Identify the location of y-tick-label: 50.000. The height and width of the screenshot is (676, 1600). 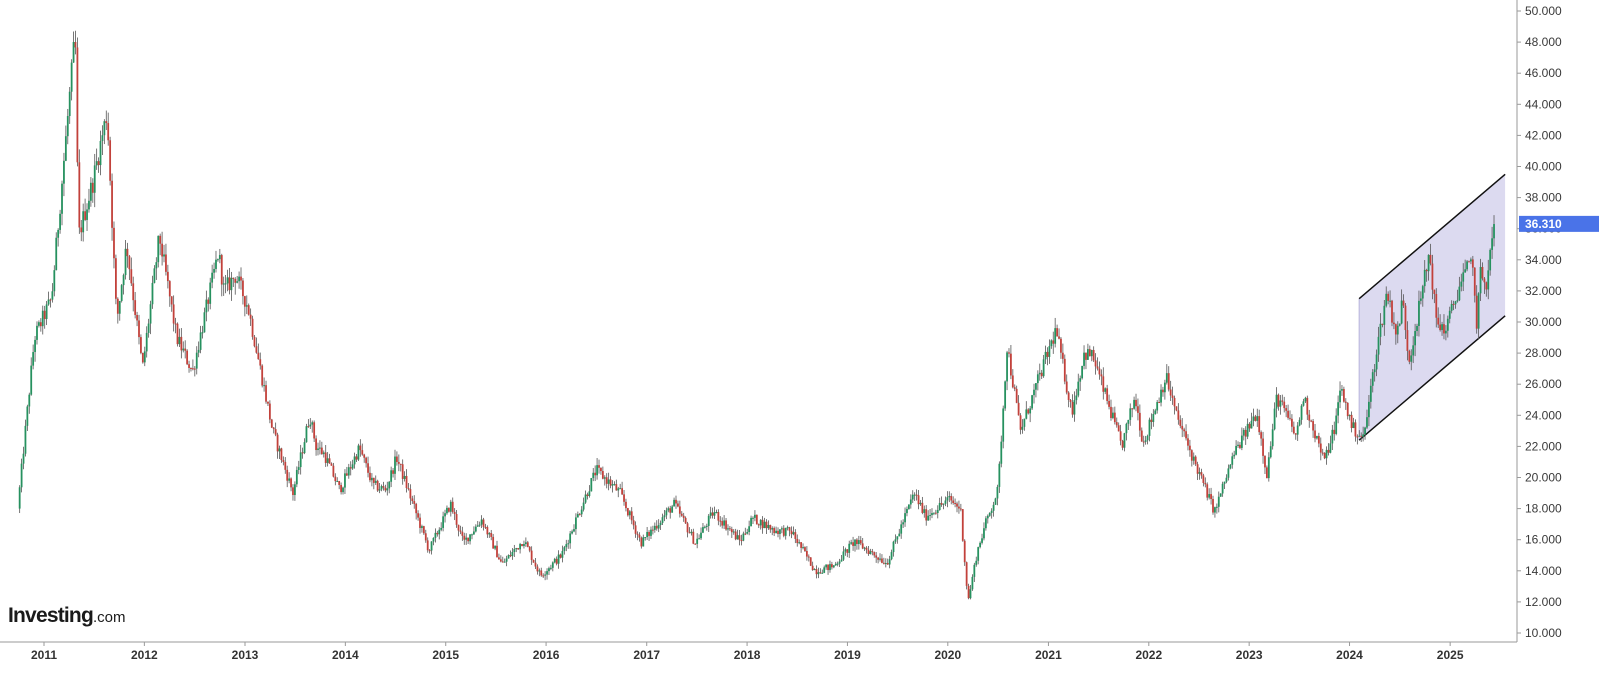
(1543, 11).